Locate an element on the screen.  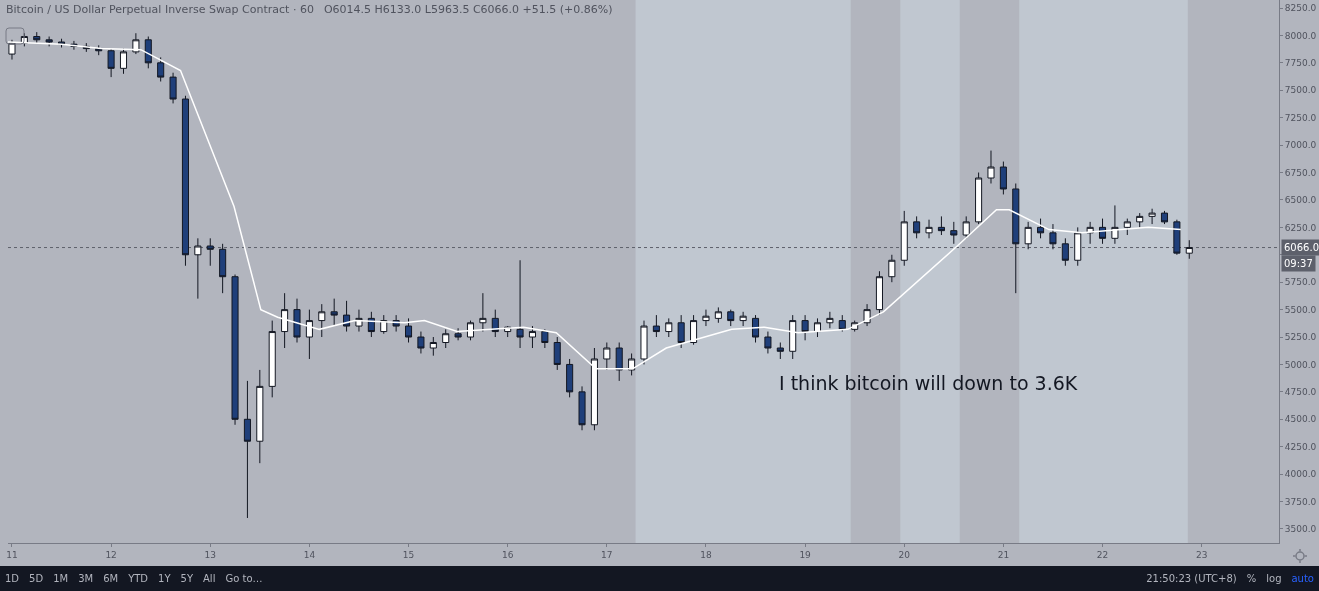
x-tick-label: 17 is located at coordinates (607, 554).